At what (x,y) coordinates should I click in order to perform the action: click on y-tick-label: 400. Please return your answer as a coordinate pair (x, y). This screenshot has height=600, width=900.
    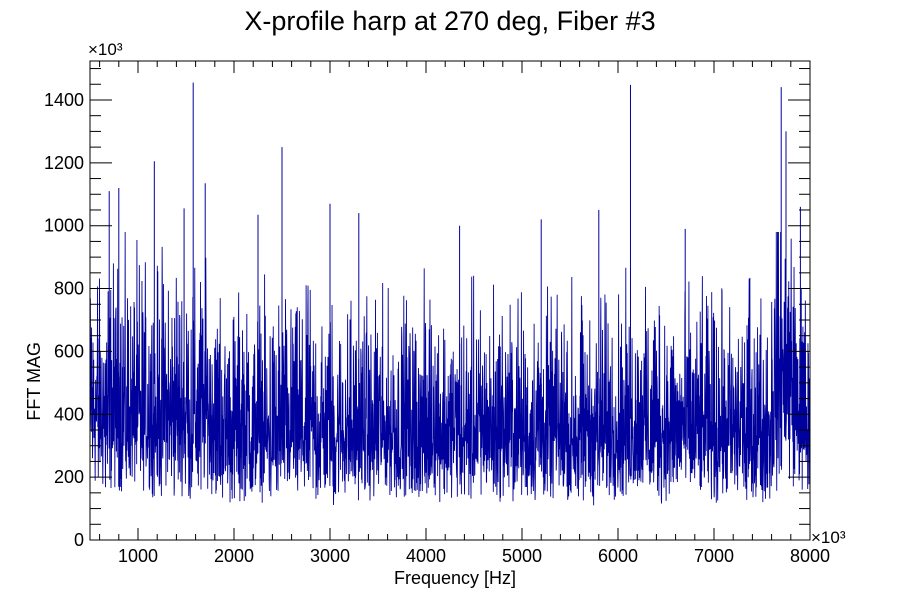
    Looking at the image, I should click on (69, 414).